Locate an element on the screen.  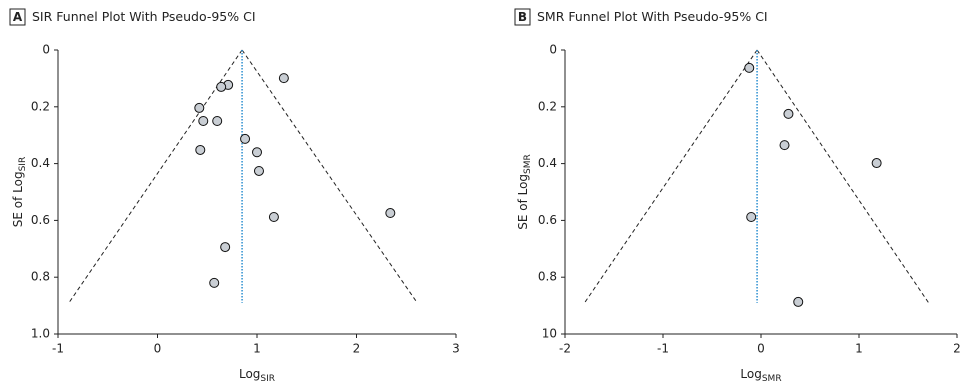
y-axis-label: SE of LogSMR is located at coordinates (524, 192).